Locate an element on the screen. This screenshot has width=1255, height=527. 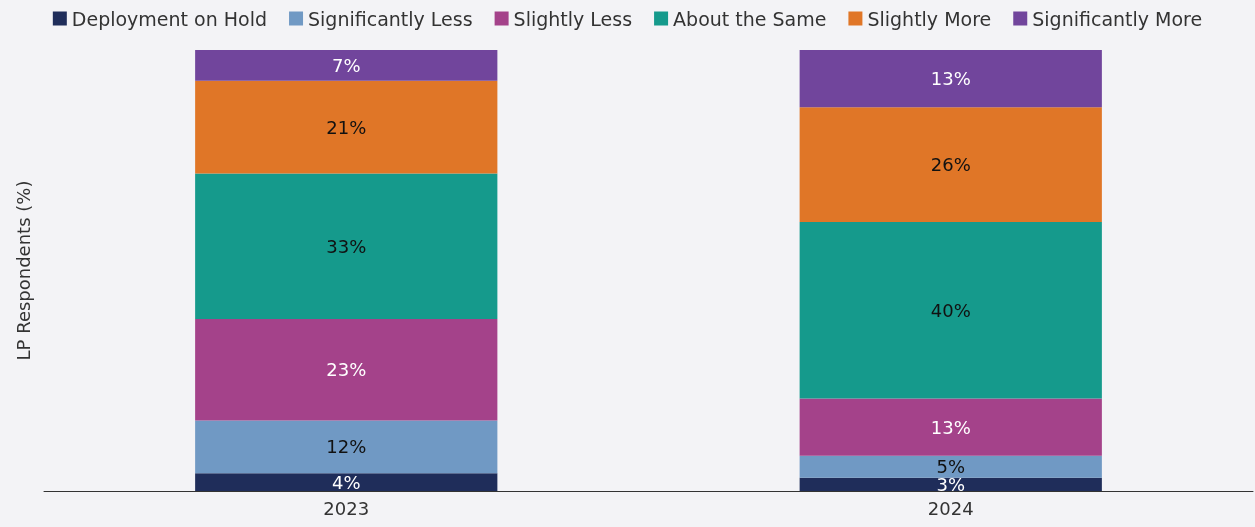
data-label: 21% is located at coordinates (346, 127).